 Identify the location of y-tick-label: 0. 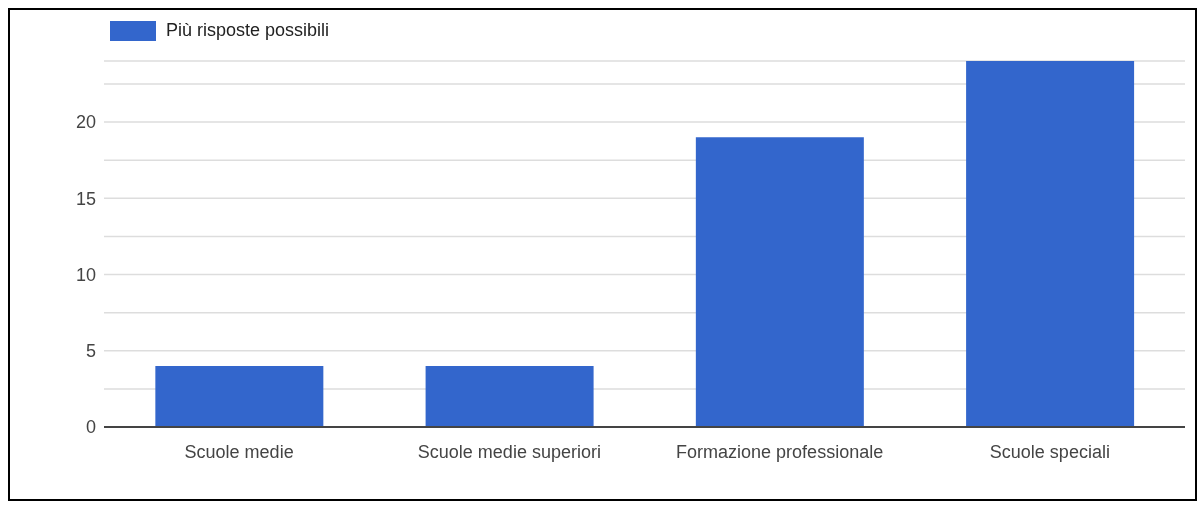
(90, 427).